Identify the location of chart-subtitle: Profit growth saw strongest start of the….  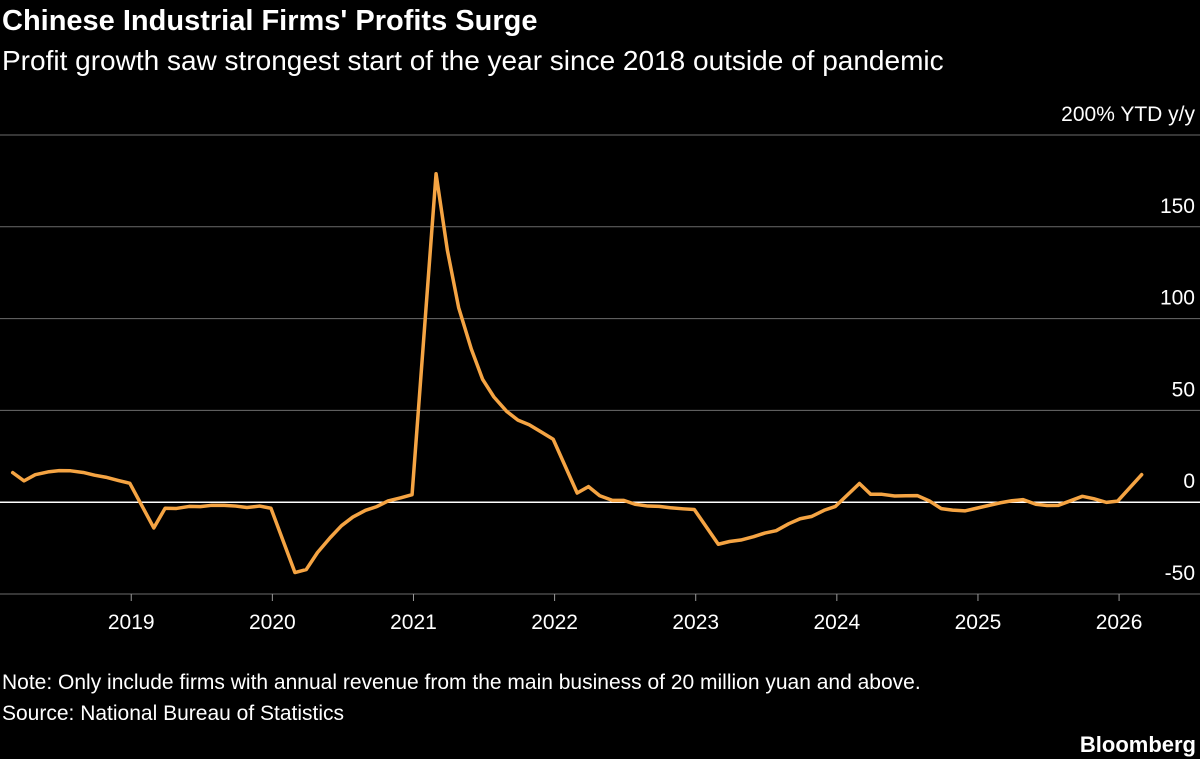
(473, 60).